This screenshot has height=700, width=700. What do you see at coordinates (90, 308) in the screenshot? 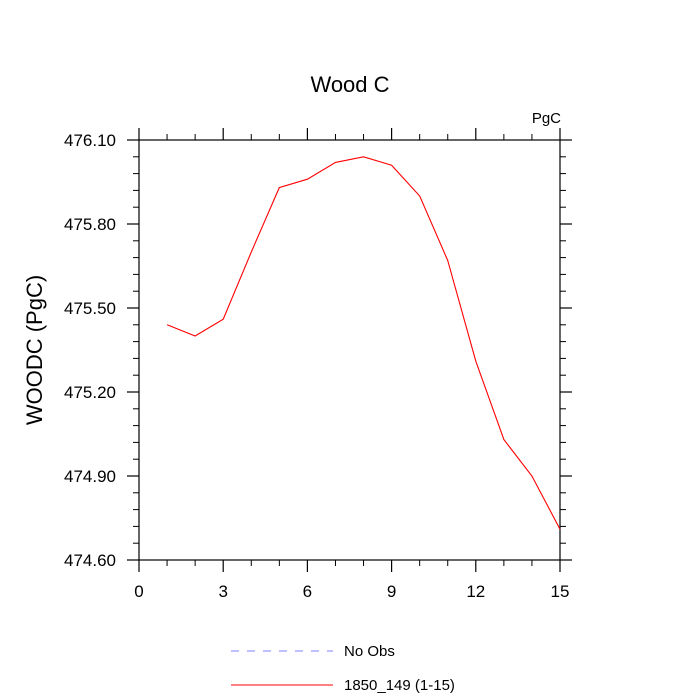
I see `y-tick-label: 475.50` at bounding box center [90, 308].